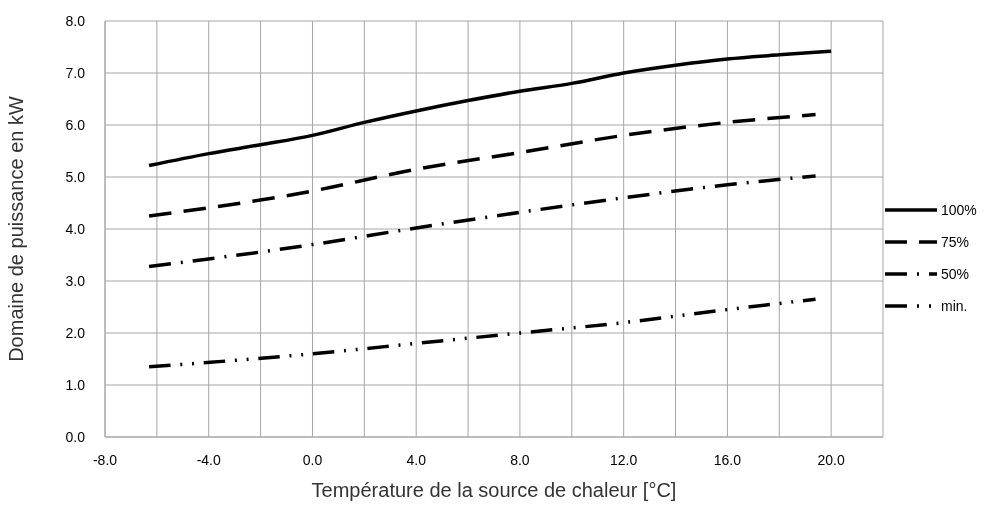 The height and width of the screenshot is (515, 1001). Describe the element at coordinates (831, 459) in the screenshot. I see `x-tick-label: 20.0` at that location.